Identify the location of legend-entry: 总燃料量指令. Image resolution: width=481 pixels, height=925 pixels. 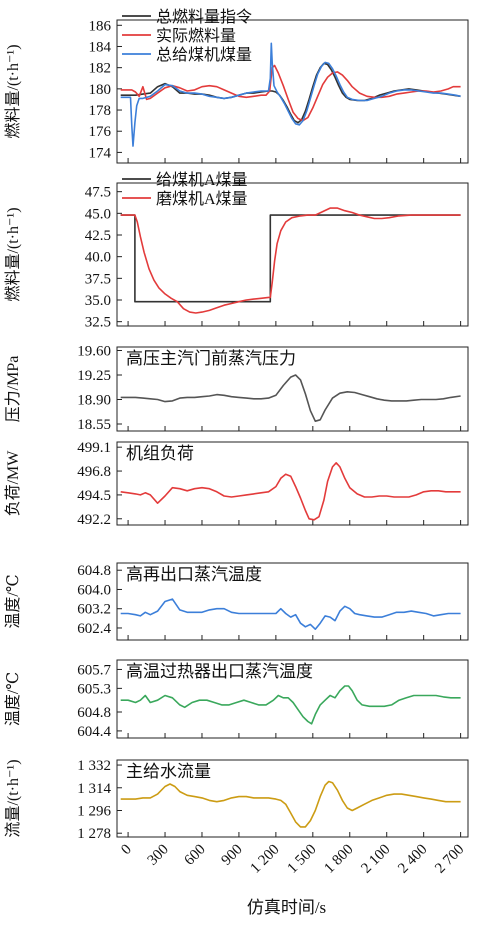
(204, 17).